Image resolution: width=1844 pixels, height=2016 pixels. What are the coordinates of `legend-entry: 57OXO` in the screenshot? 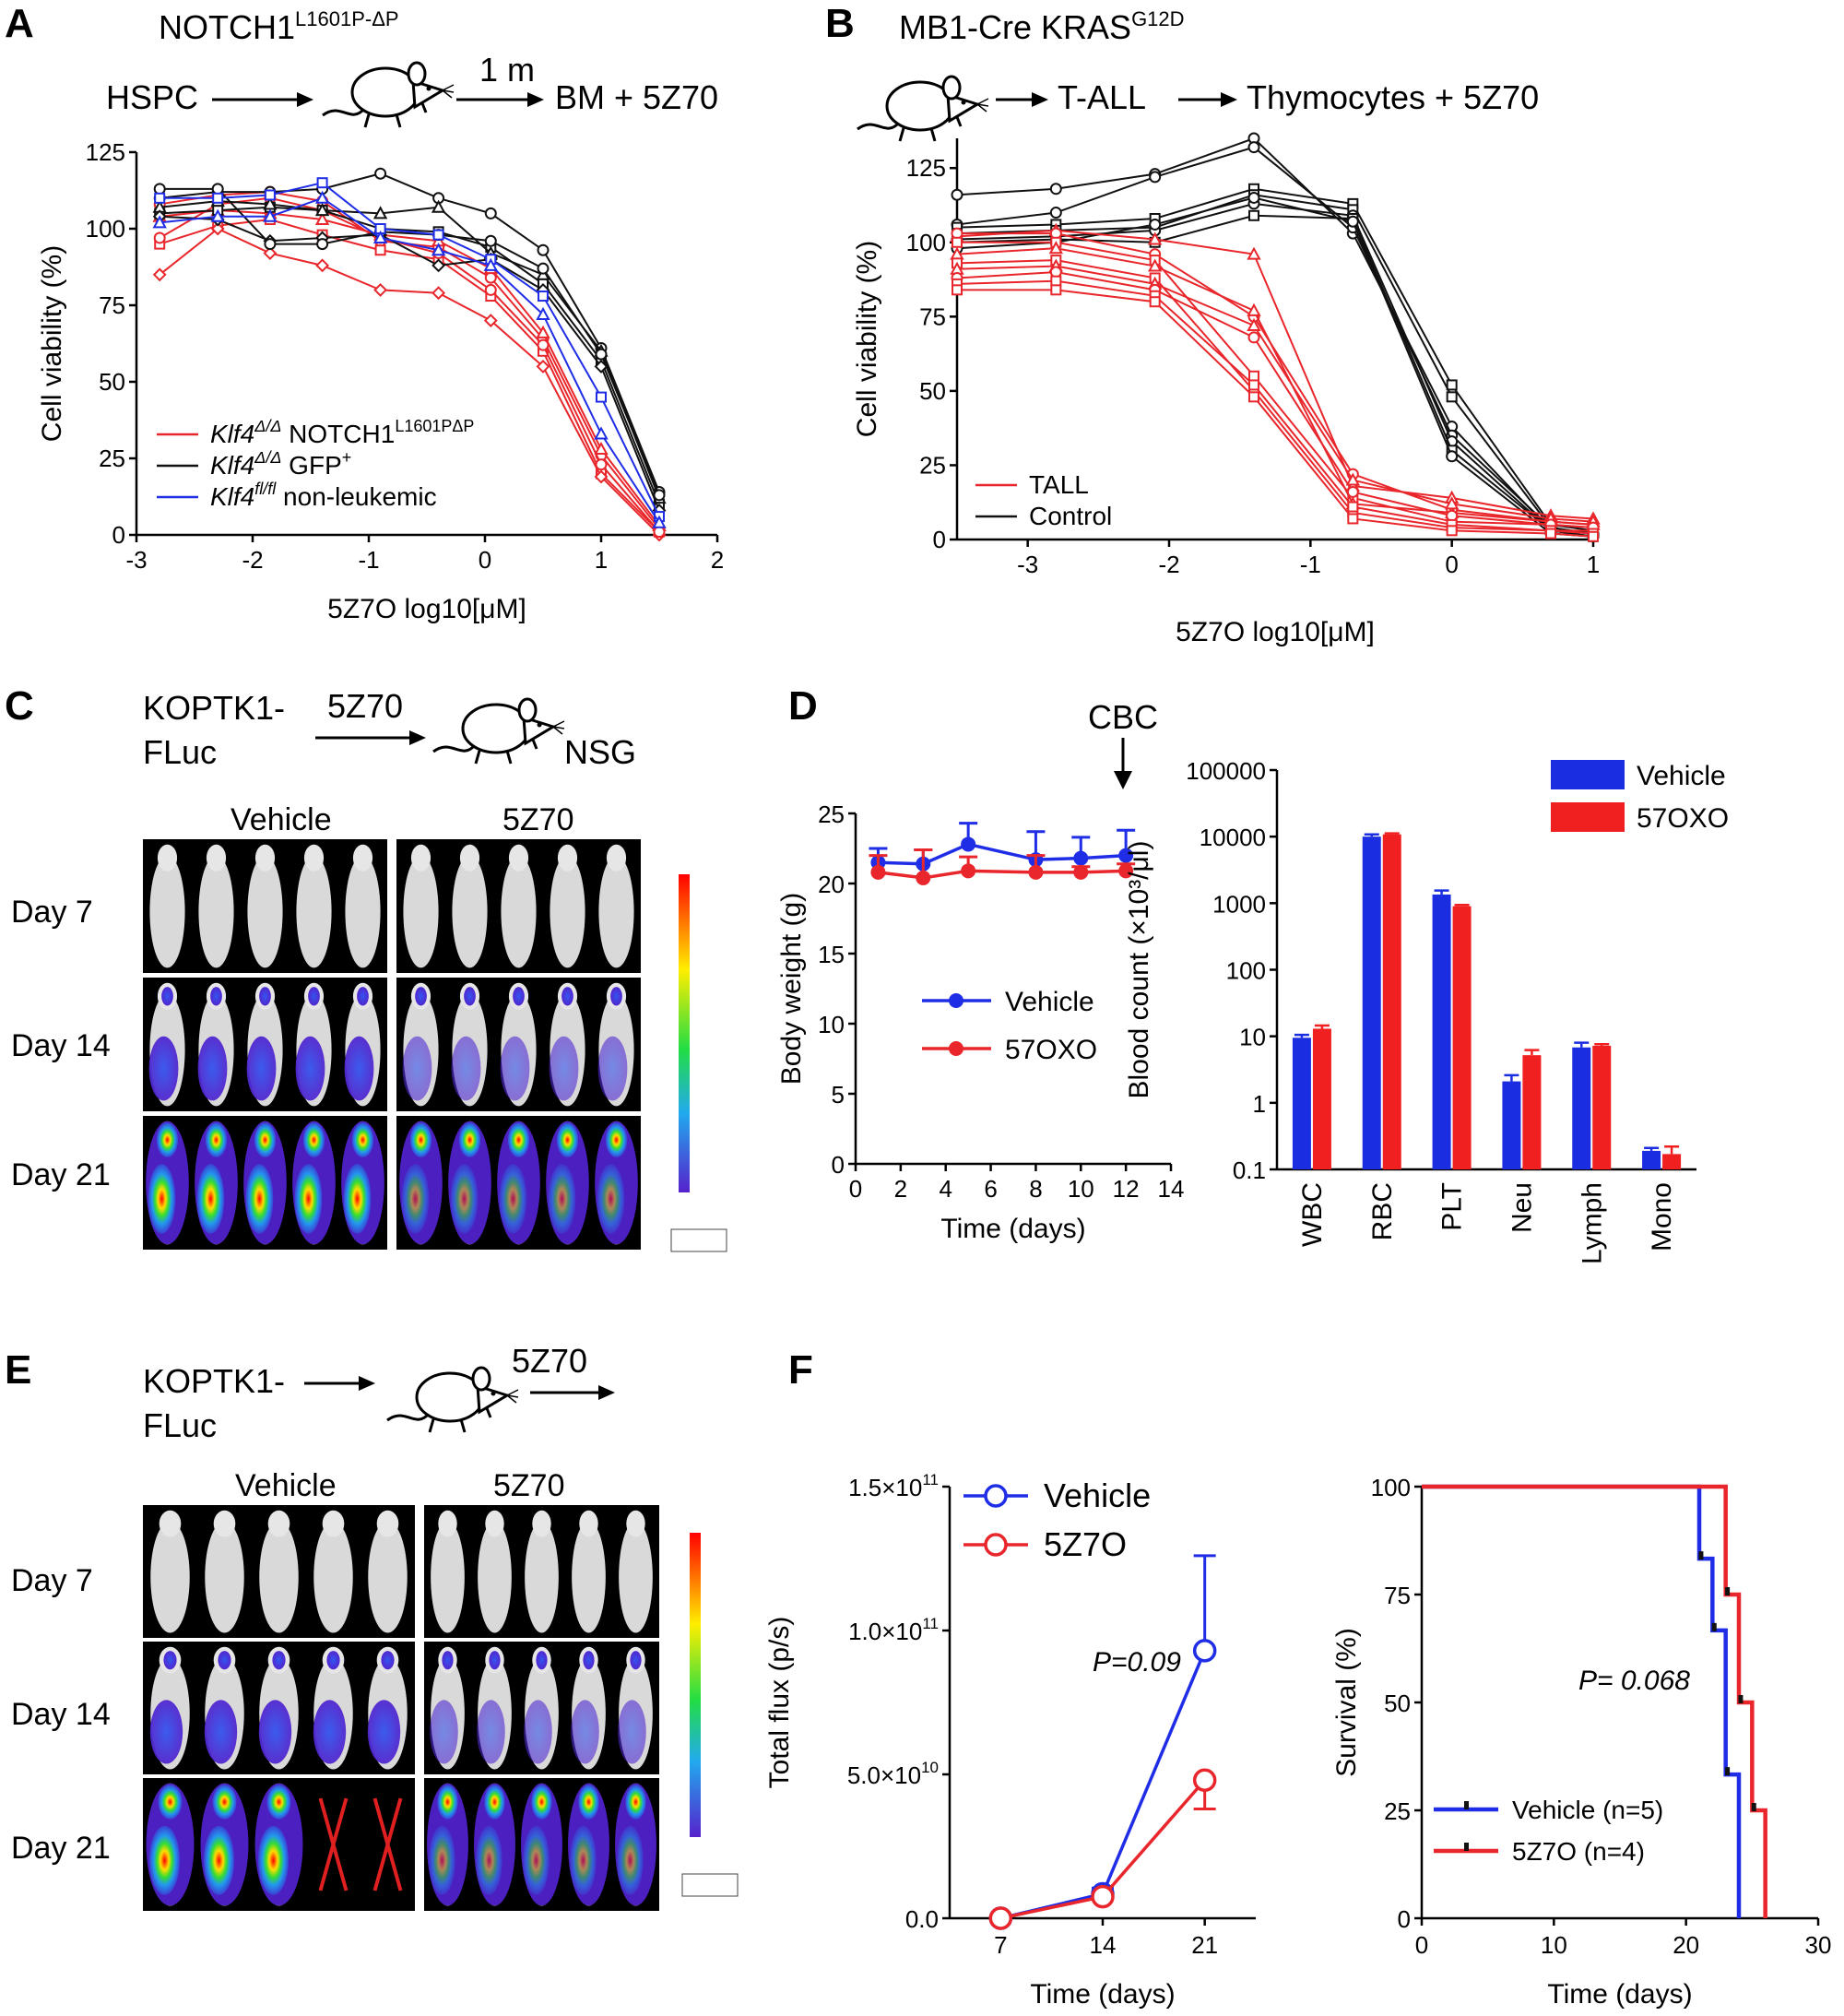 It's located at (1051, 1050).